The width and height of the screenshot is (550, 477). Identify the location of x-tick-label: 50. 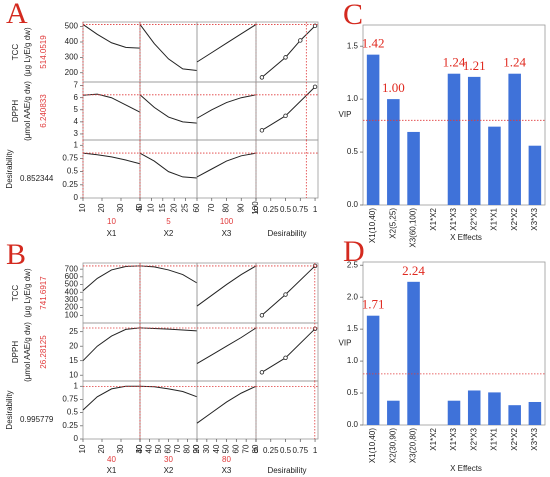
(158, 448).